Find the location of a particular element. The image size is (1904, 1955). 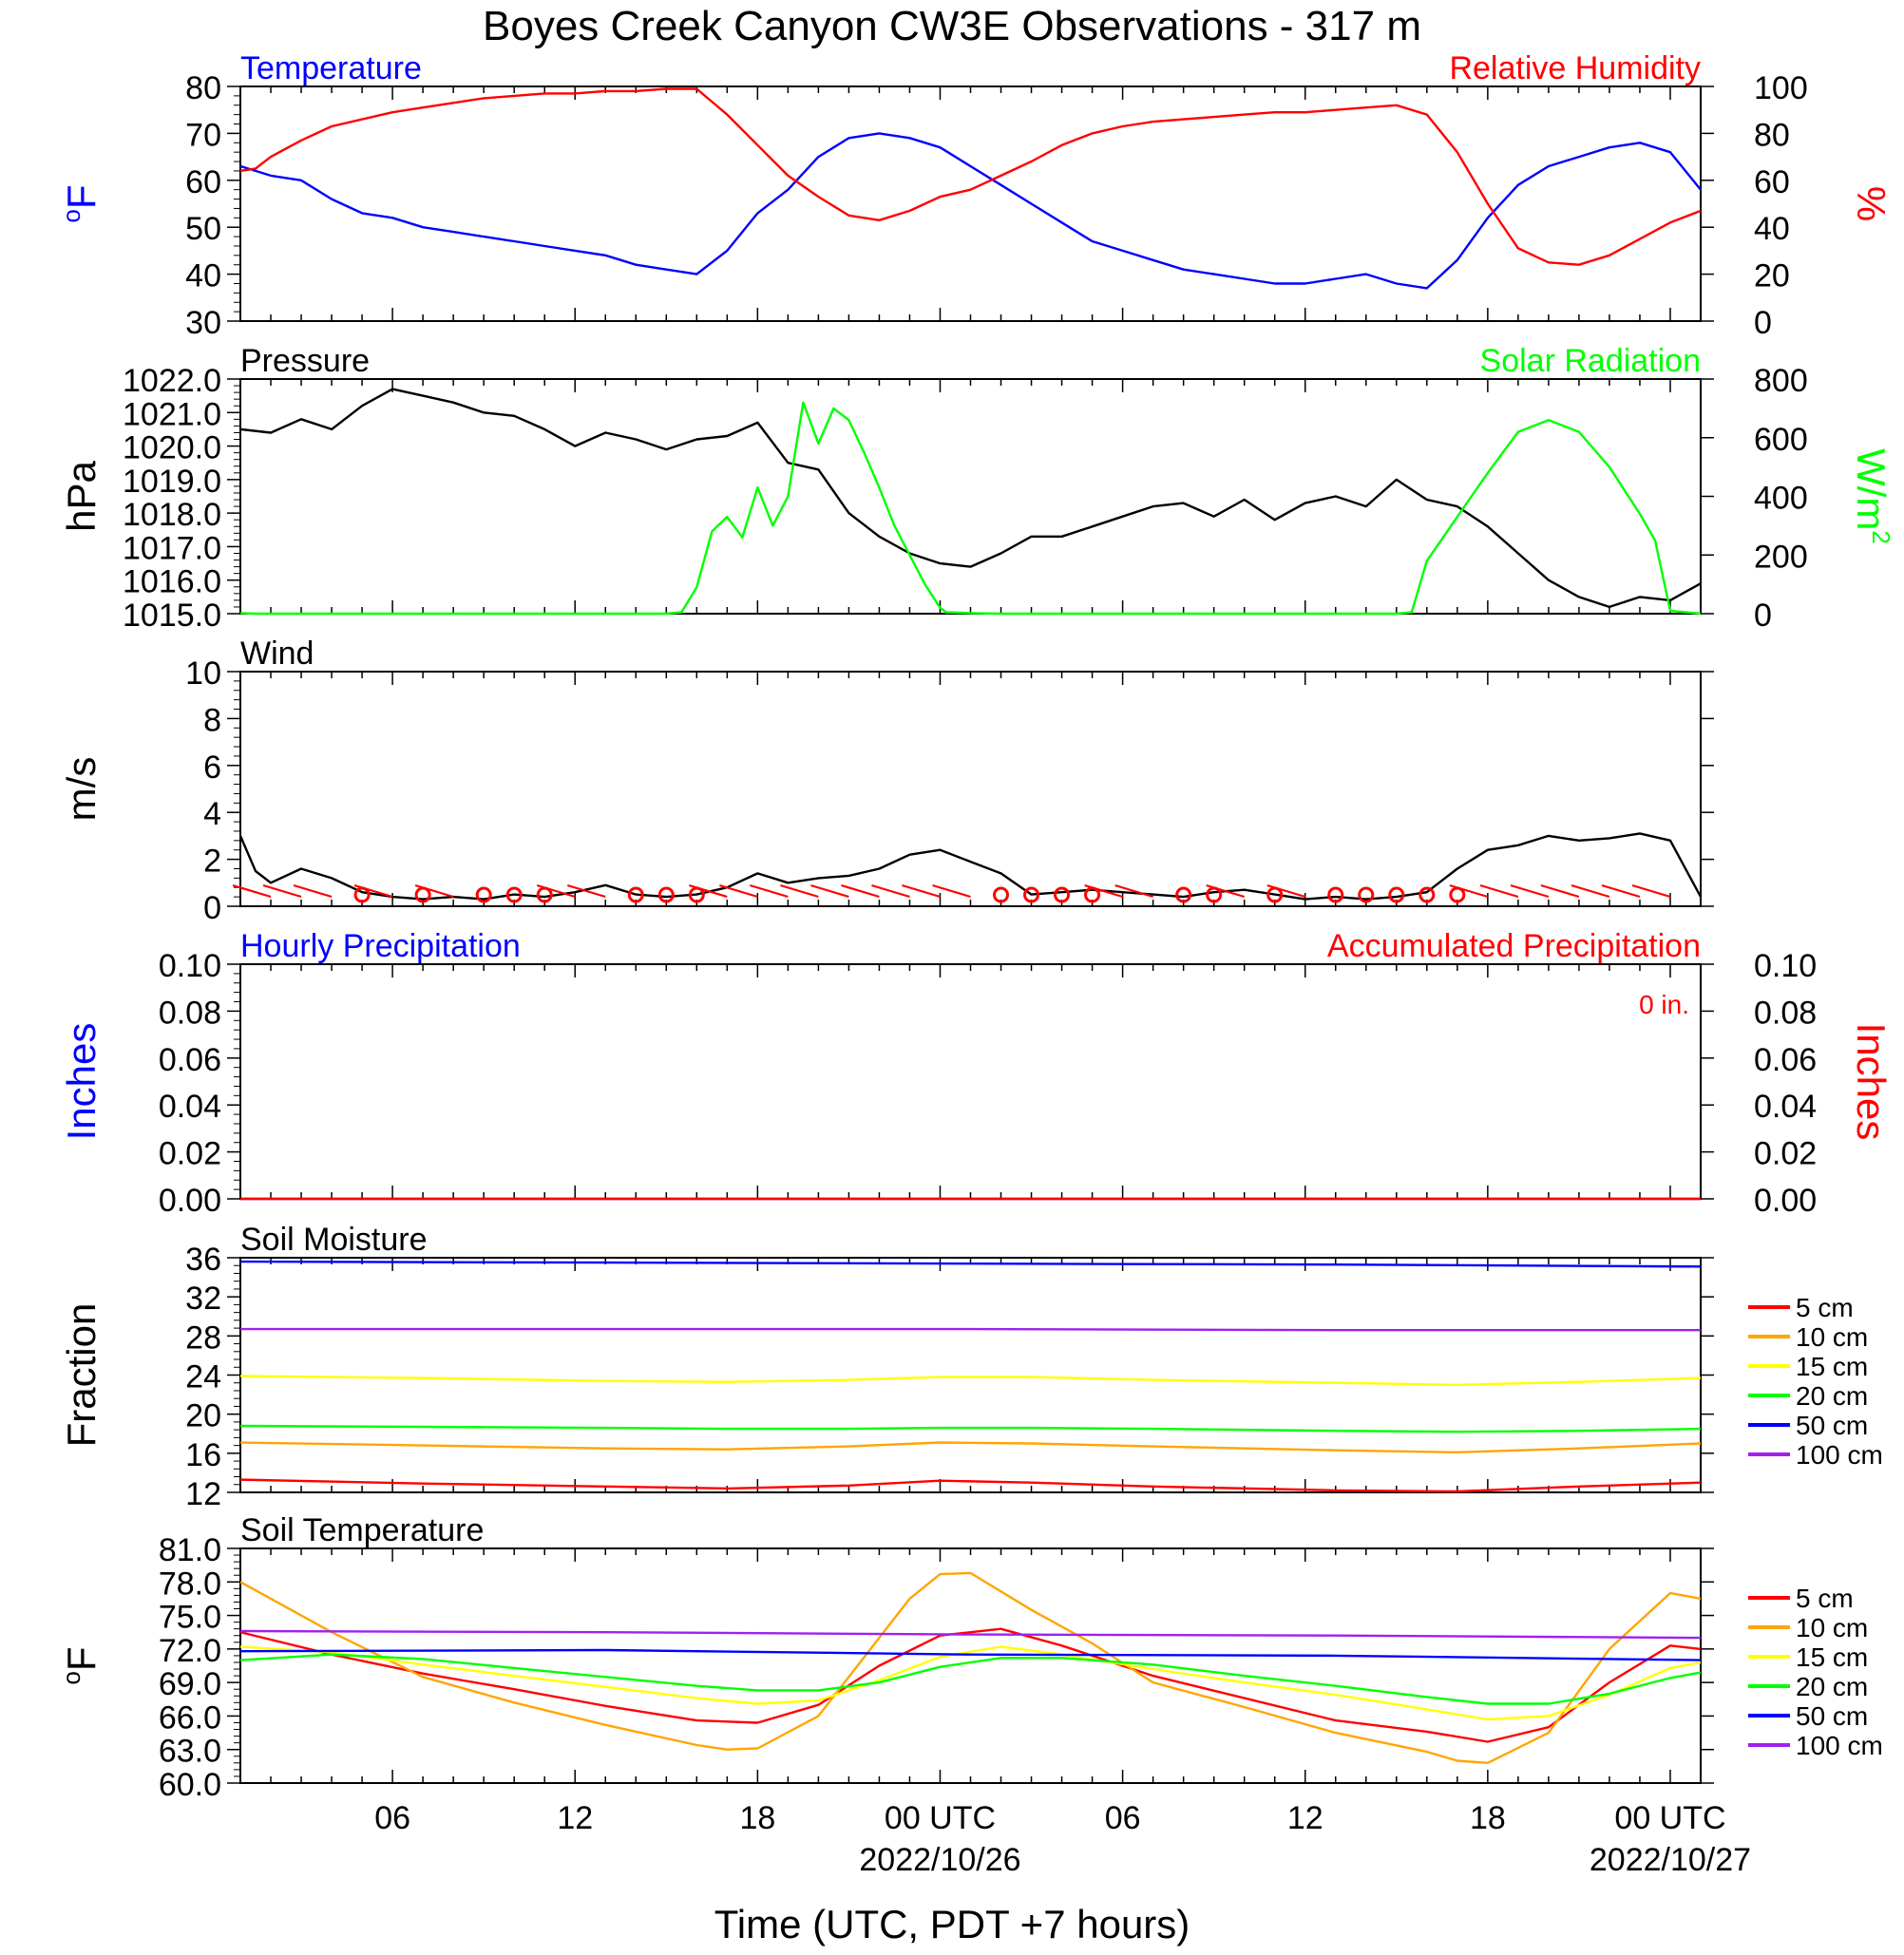

y-tick-label-right: 0.06 is located at coordinates (1785, 1060).